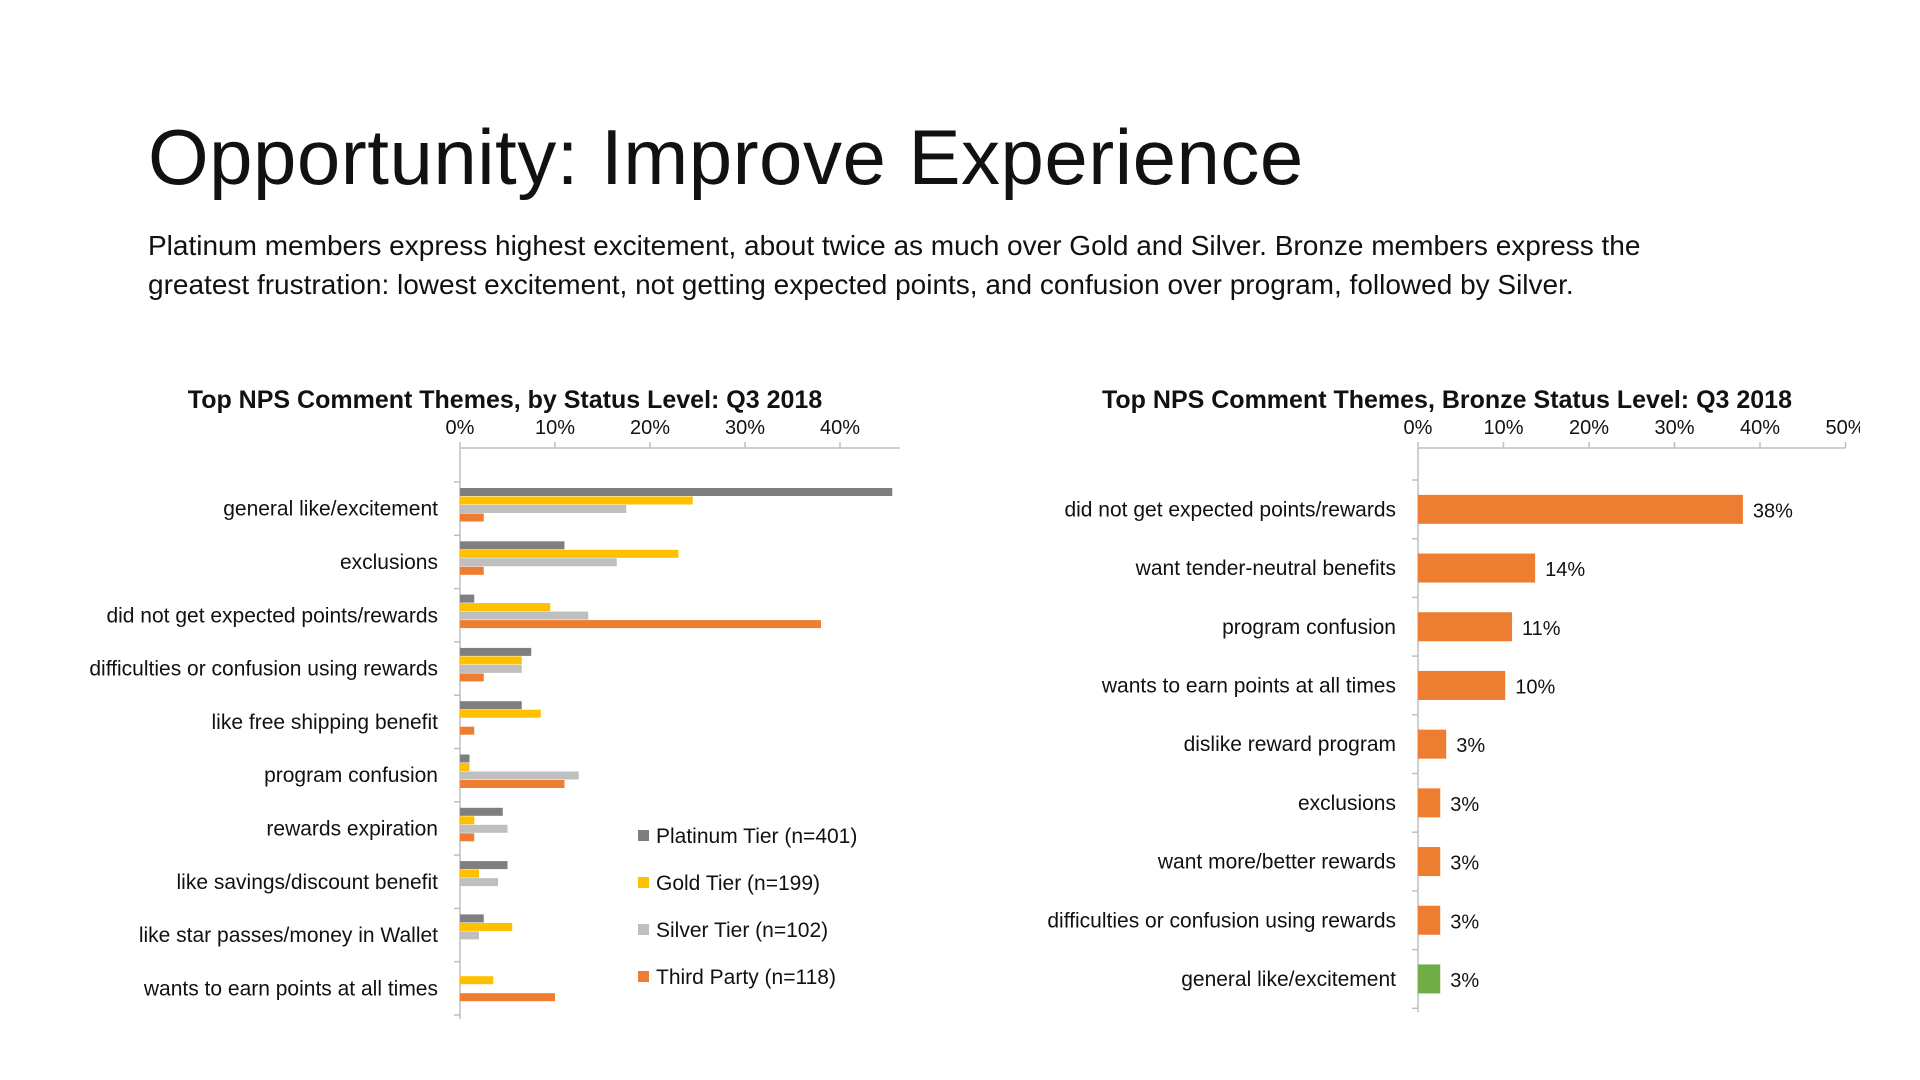  I want to click on legend-label: Gold Tier (n=199), so click(738, 883).